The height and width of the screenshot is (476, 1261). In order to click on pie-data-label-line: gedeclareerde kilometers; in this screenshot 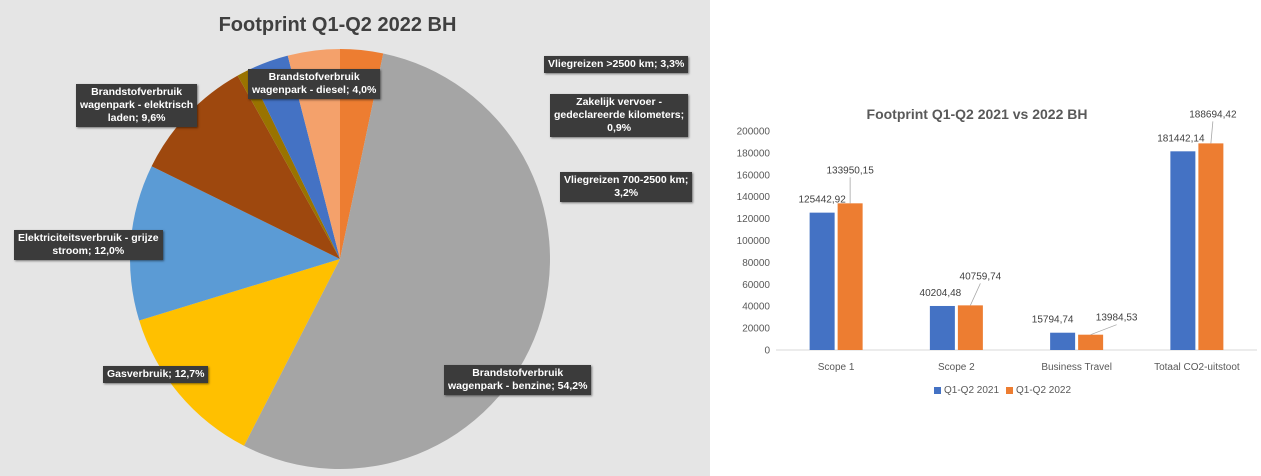, I will do `click(619, 115)`.